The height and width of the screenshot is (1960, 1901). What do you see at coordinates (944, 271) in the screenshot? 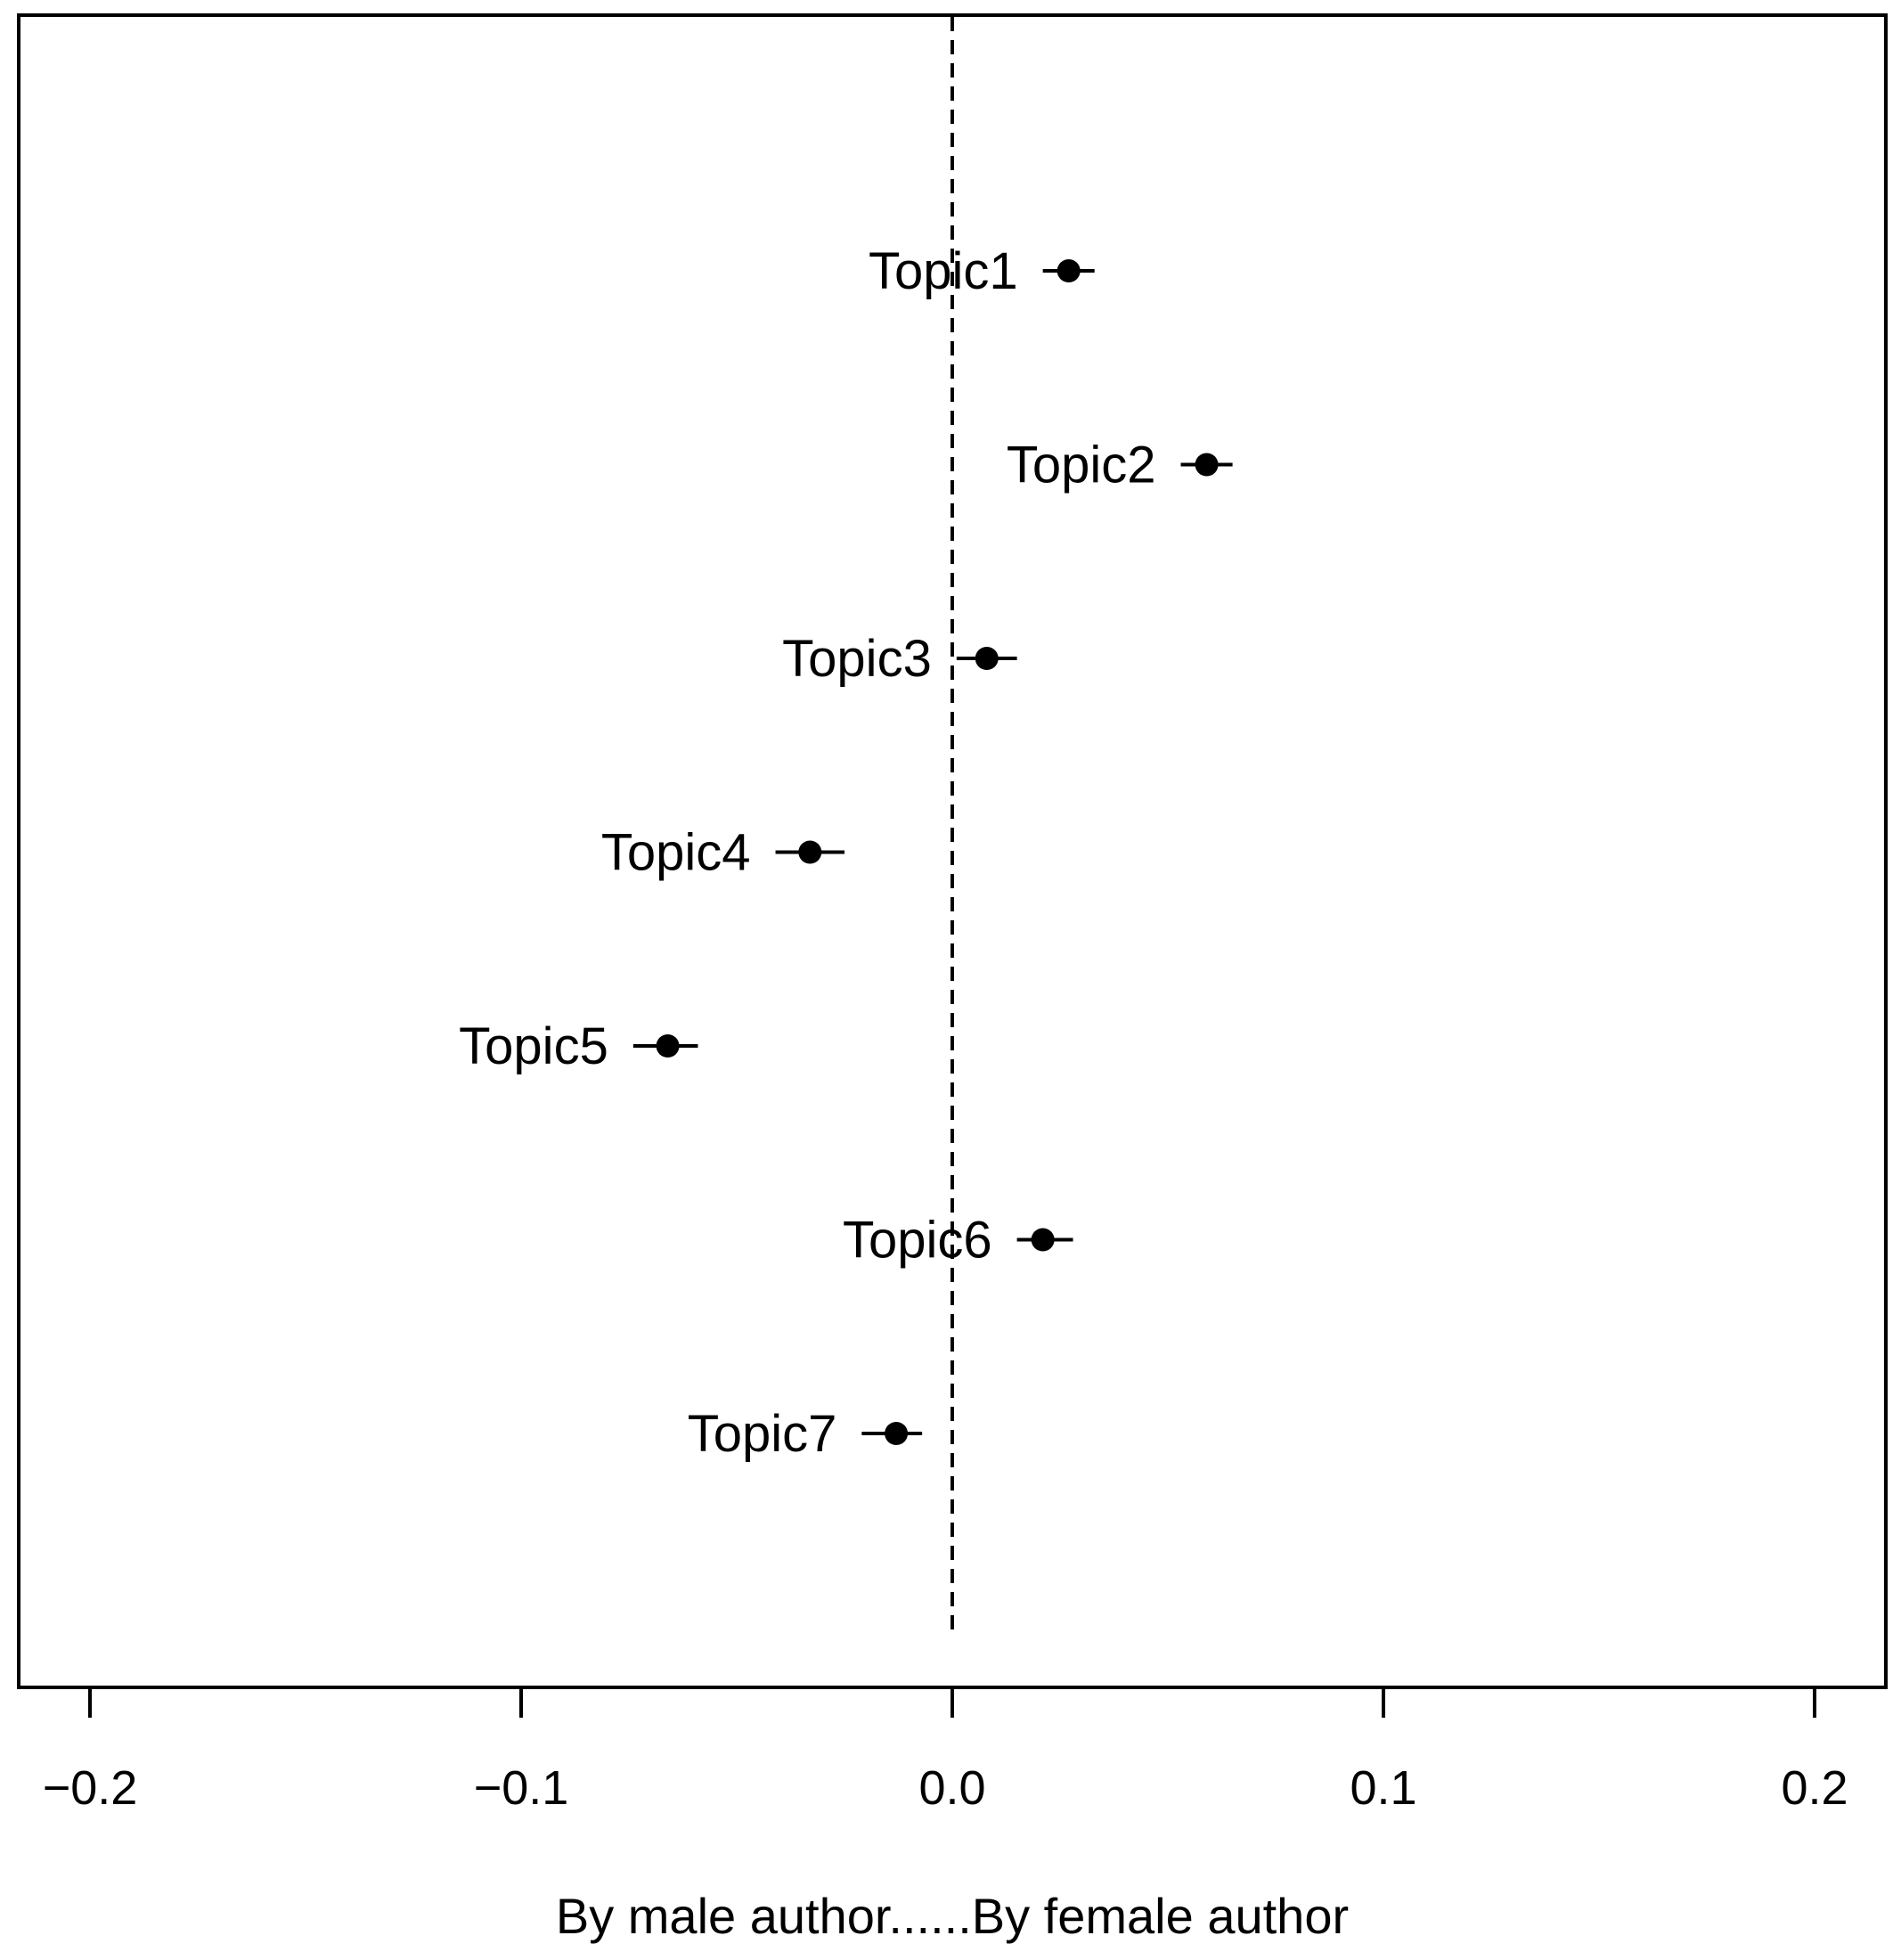
I see `topic-label: Topic1` at bounding box center [944, 271].